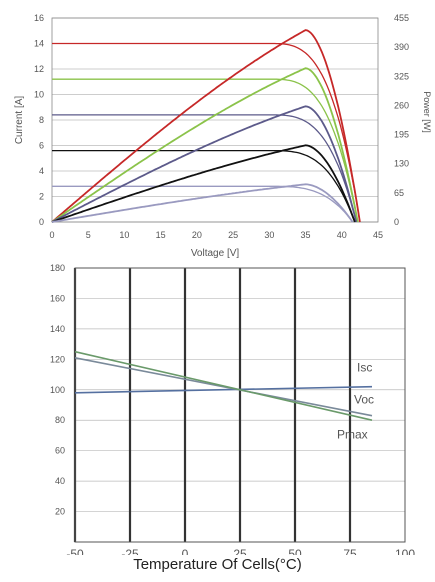 This screenshot has height=582, width=435. I want to click on y-tick-label: 100, so click(57, 390).